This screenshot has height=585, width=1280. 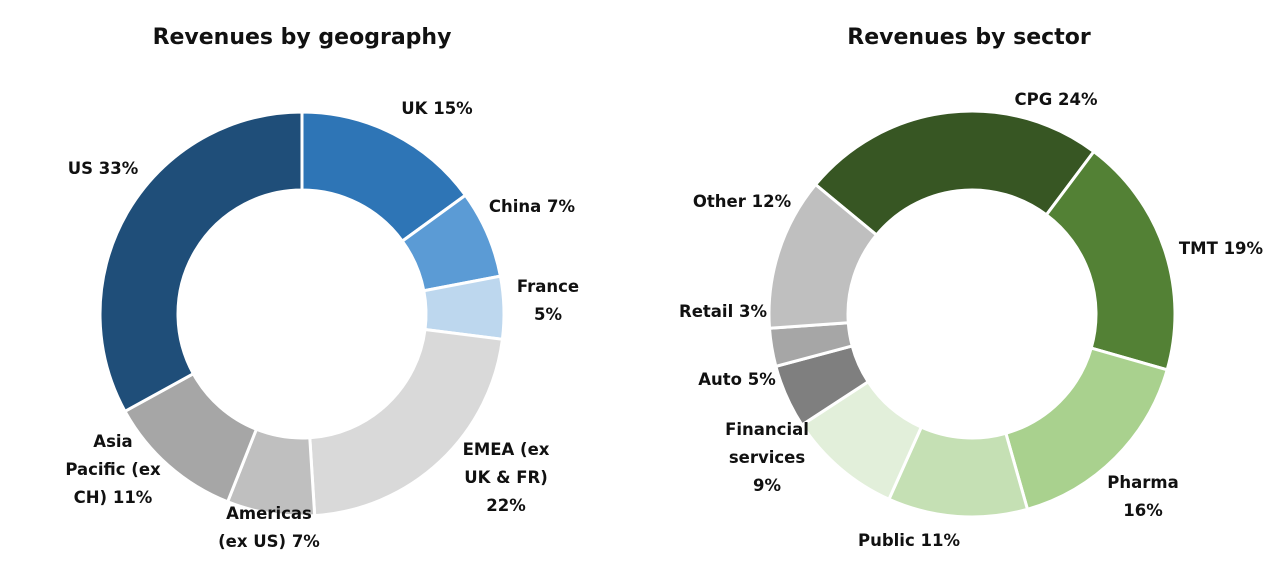 I want to click on geography-label-france: France 5%, so click(x=548, y=300).